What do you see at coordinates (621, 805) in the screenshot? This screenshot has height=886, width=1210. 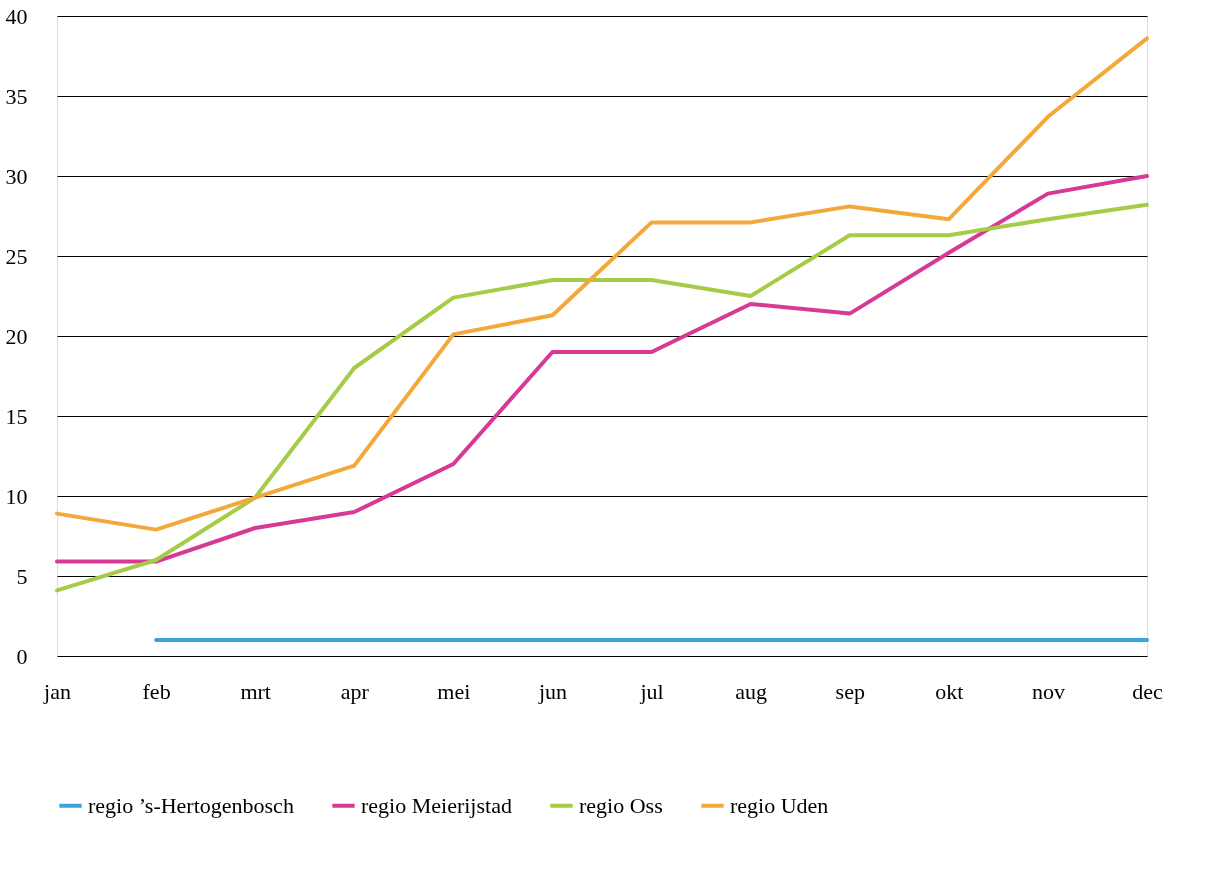 I see `legend-label: regio Oss` at bounding box center [621, 805].